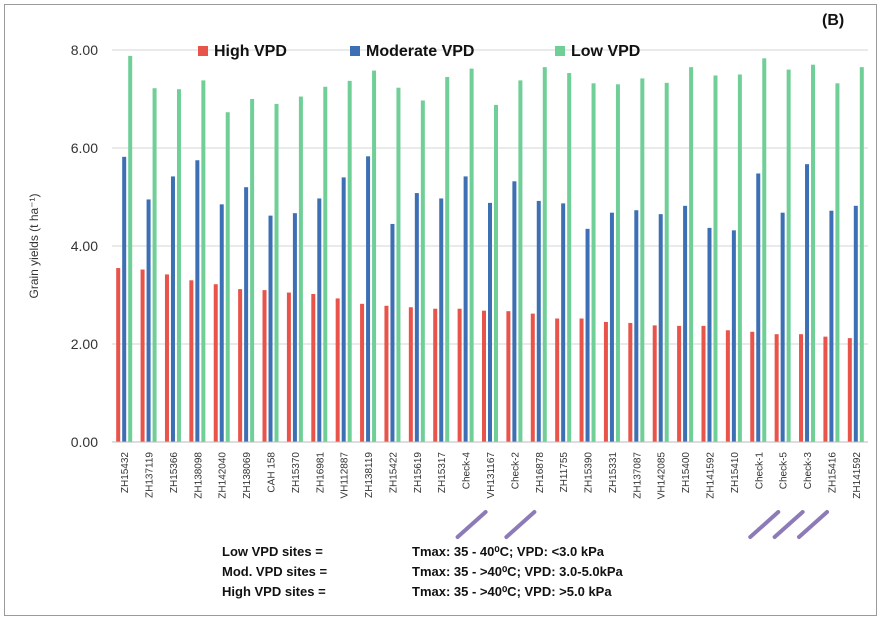  What do you see at coordinates (393, 473) in the screenshot?
I see `x-tick-label: ZH15422` at bounding box center [393, 473].